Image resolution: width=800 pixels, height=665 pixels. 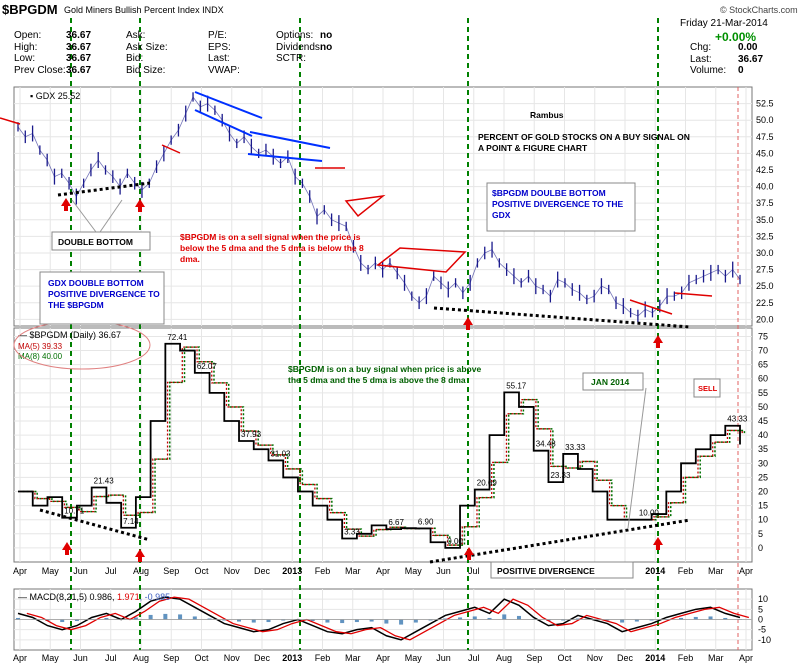 I want to click on quote-label: Prev Close:, so click(x=40, y=70).